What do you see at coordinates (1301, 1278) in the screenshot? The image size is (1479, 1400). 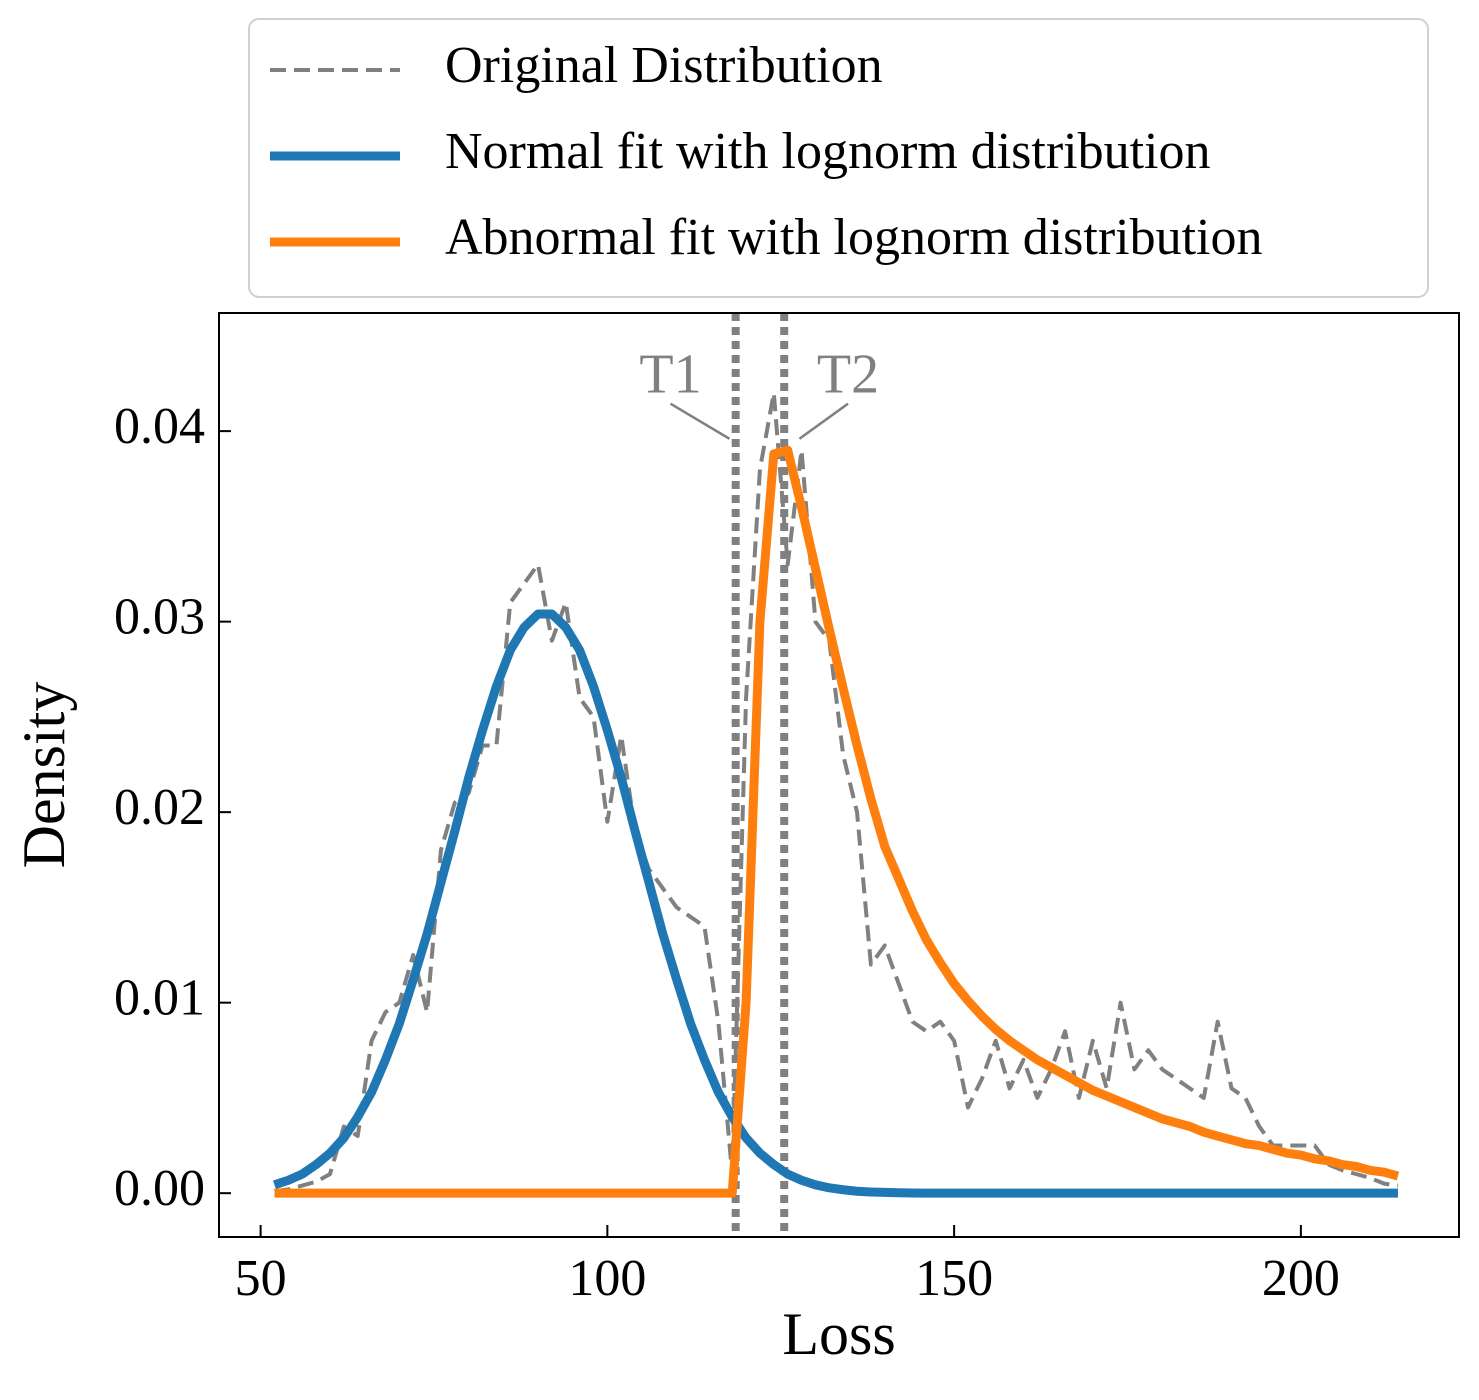 I see `x-tick-label: 200` at bounding box center [1301, 1278].